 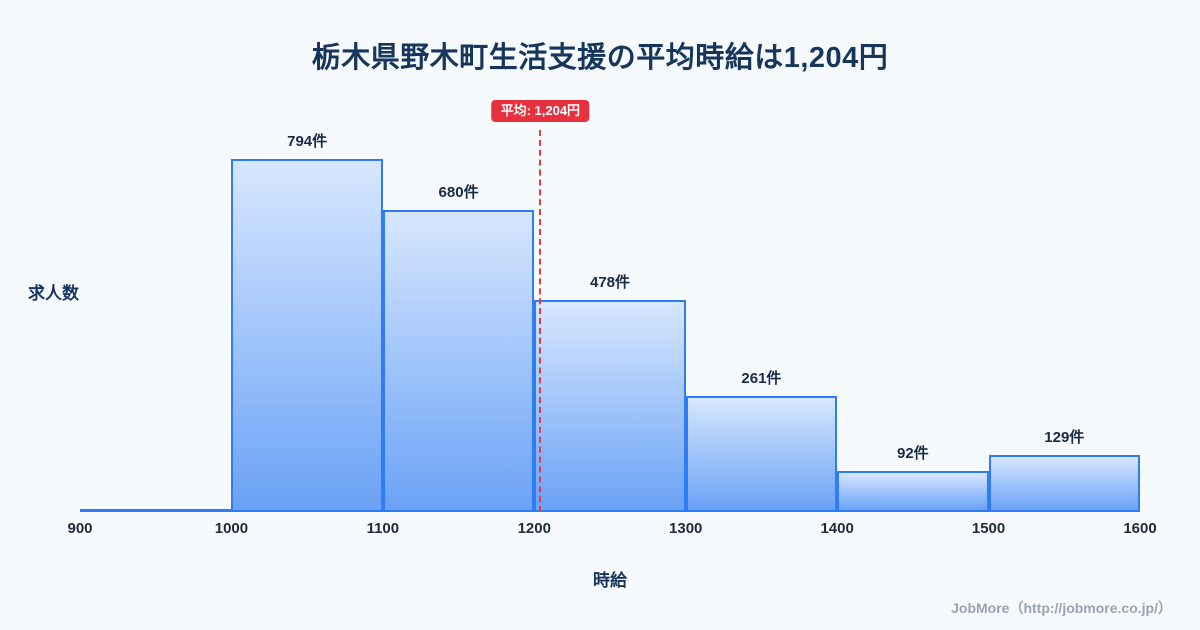 What do you see at coordinates (761, 378) in the screenshot?
I see `bar-value-label: 261件` at bounding box center [761, 378].